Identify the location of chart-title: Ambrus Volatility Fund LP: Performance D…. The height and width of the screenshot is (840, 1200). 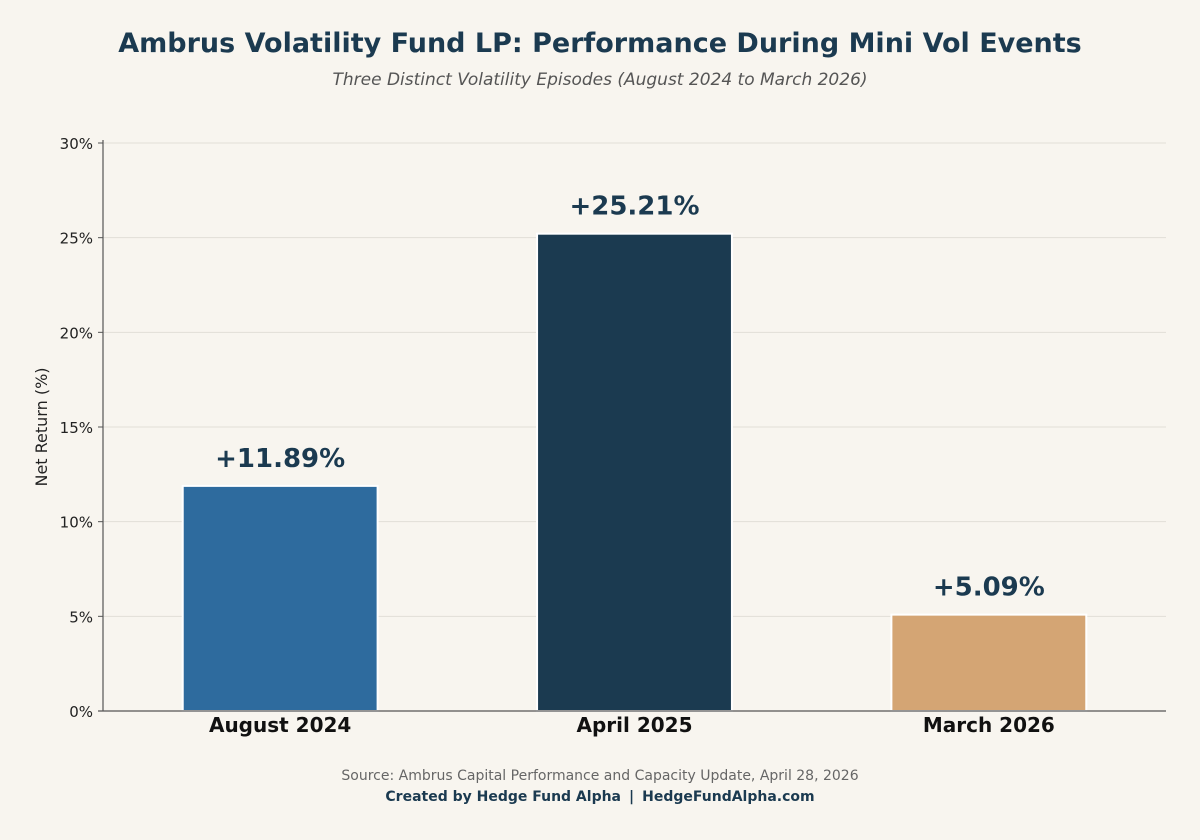
(600, 43).